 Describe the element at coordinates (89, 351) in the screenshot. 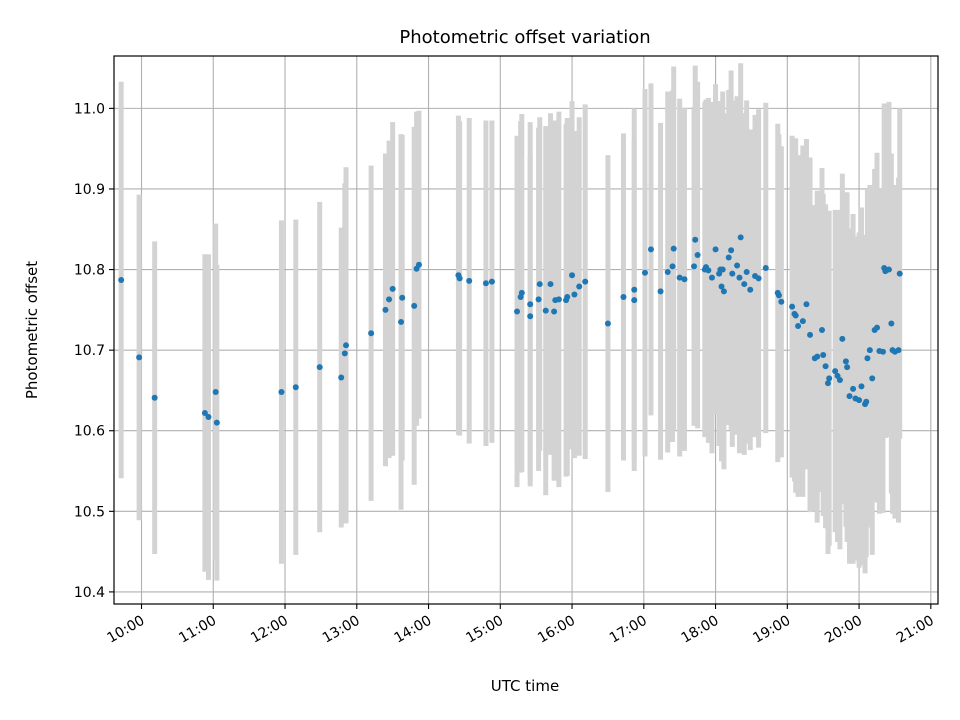

I see `y-tick-label: 10.7` at that location.